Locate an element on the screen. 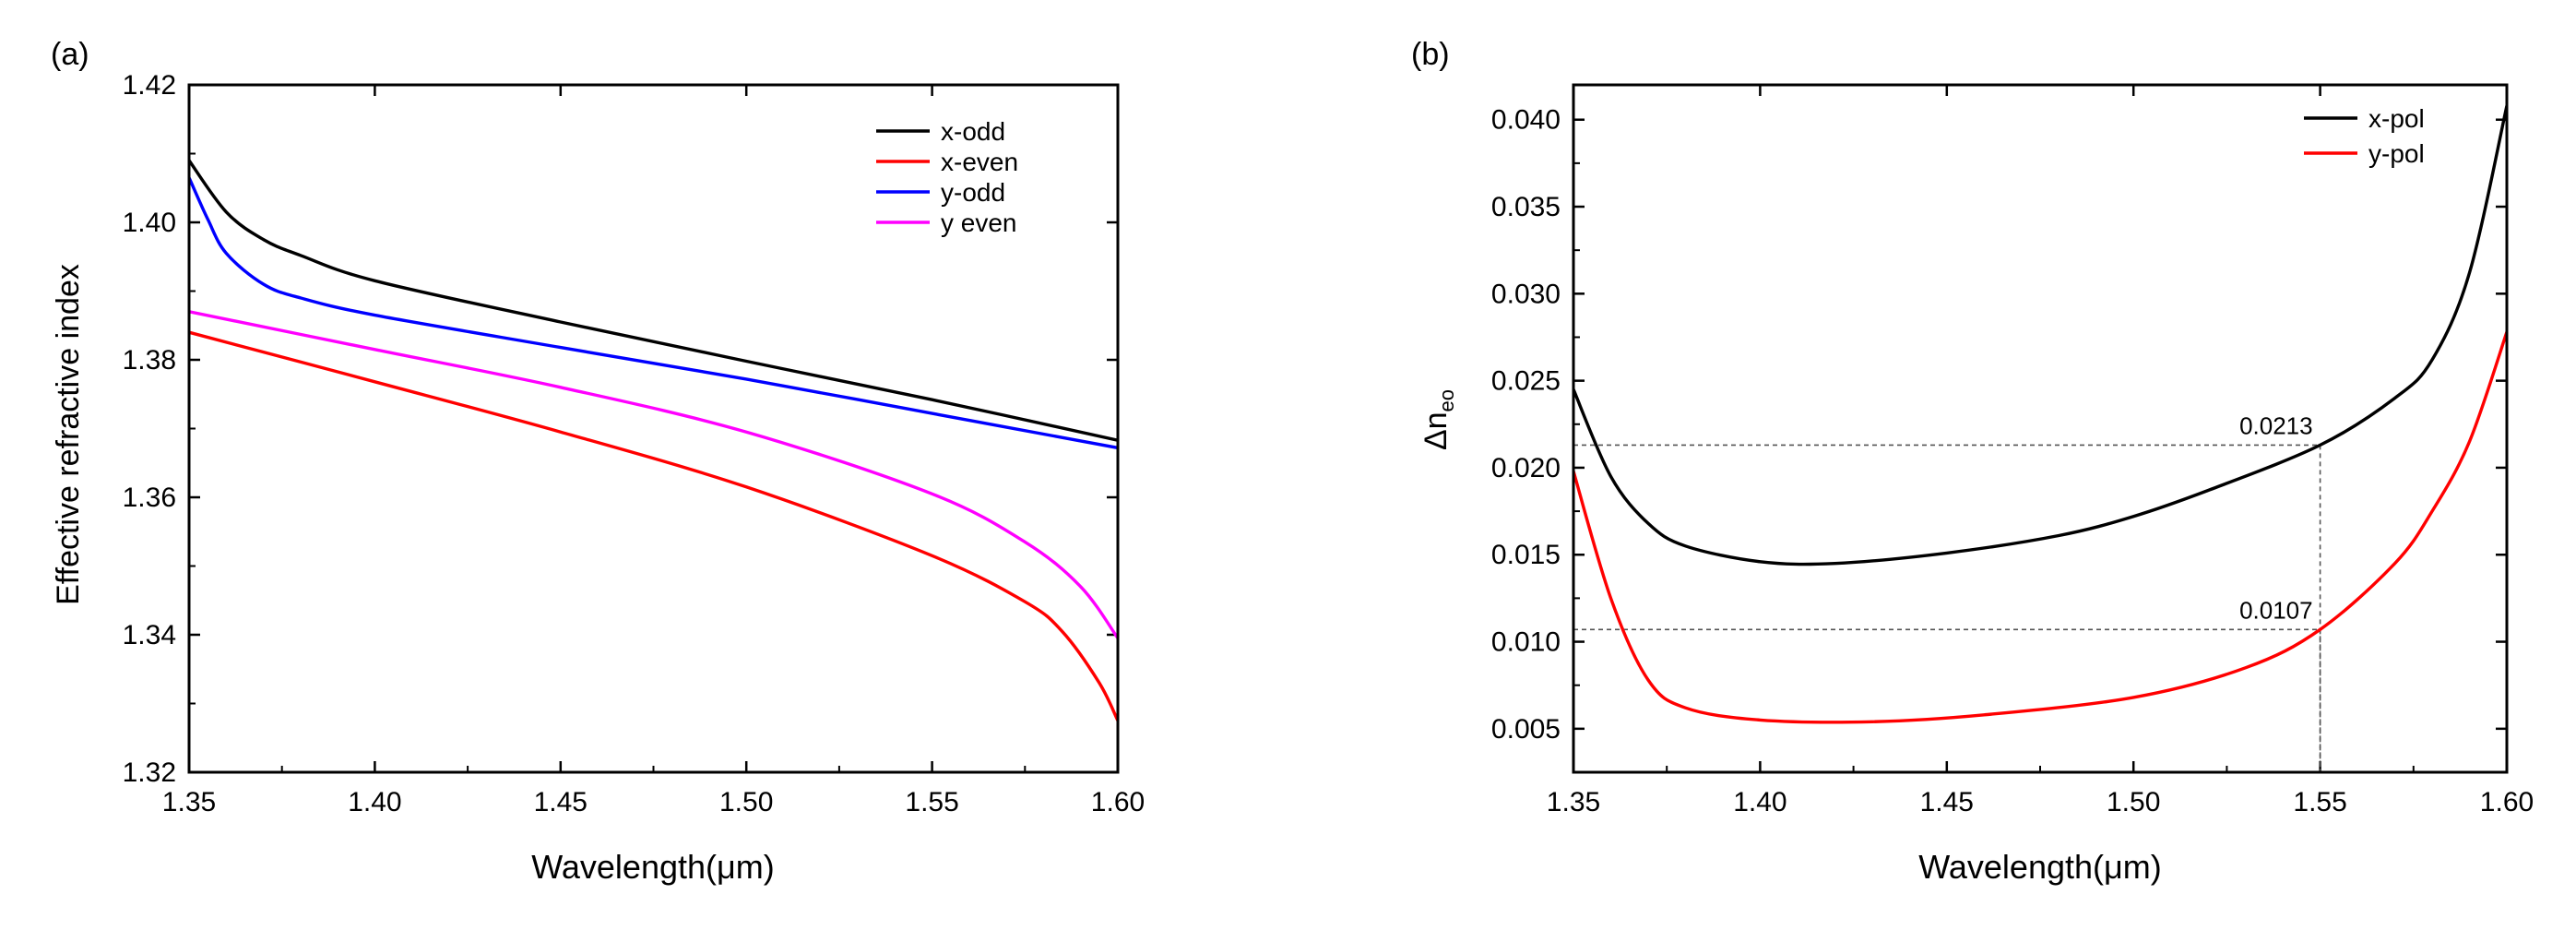  panel-b-xtick-label: 1.50 is located at coordinates (2133, 802).